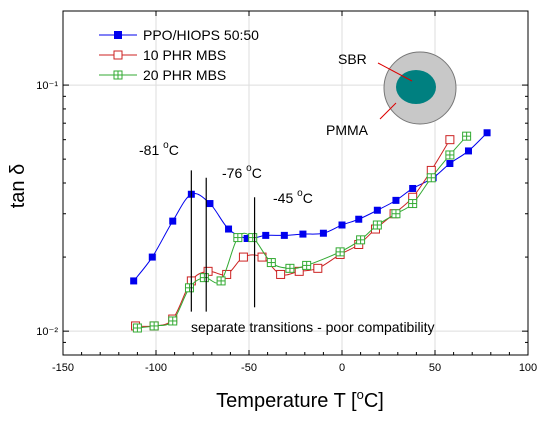  I want to click on sbr-label: SBR, so click(352, 59).